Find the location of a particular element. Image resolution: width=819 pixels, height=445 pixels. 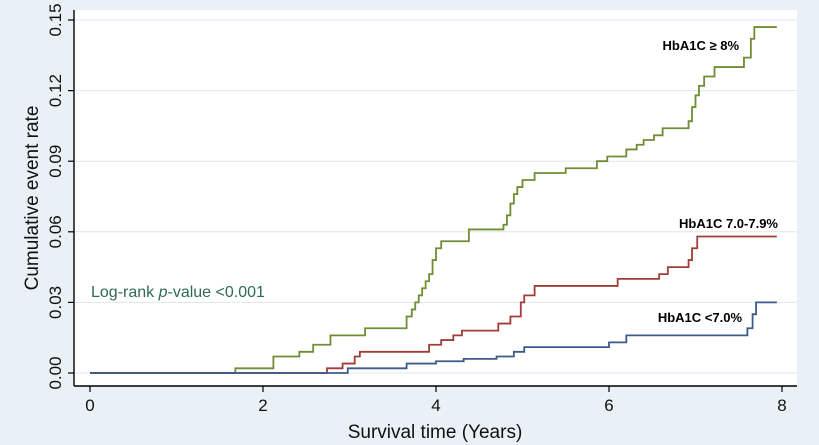

x-tick-label: 8 is located at coordinates (781, 405).